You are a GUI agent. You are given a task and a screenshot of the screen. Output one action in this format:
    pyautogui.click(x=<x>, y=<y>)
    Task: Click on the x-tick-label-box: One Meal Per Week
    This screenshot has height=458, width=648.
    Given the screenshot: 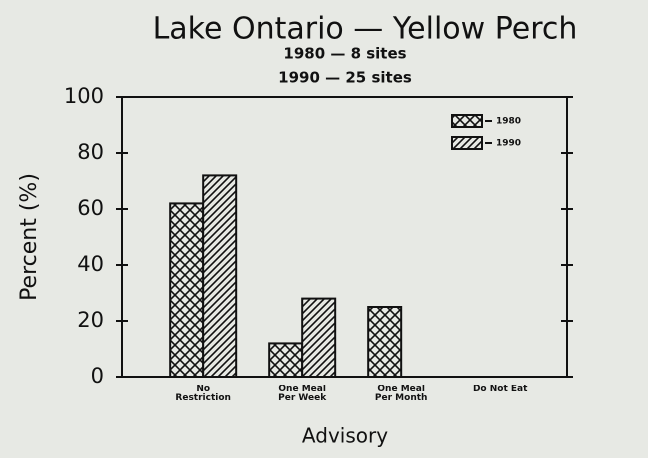 What is the action you would take?
    pyautogui.click(x=302, y=394)
    